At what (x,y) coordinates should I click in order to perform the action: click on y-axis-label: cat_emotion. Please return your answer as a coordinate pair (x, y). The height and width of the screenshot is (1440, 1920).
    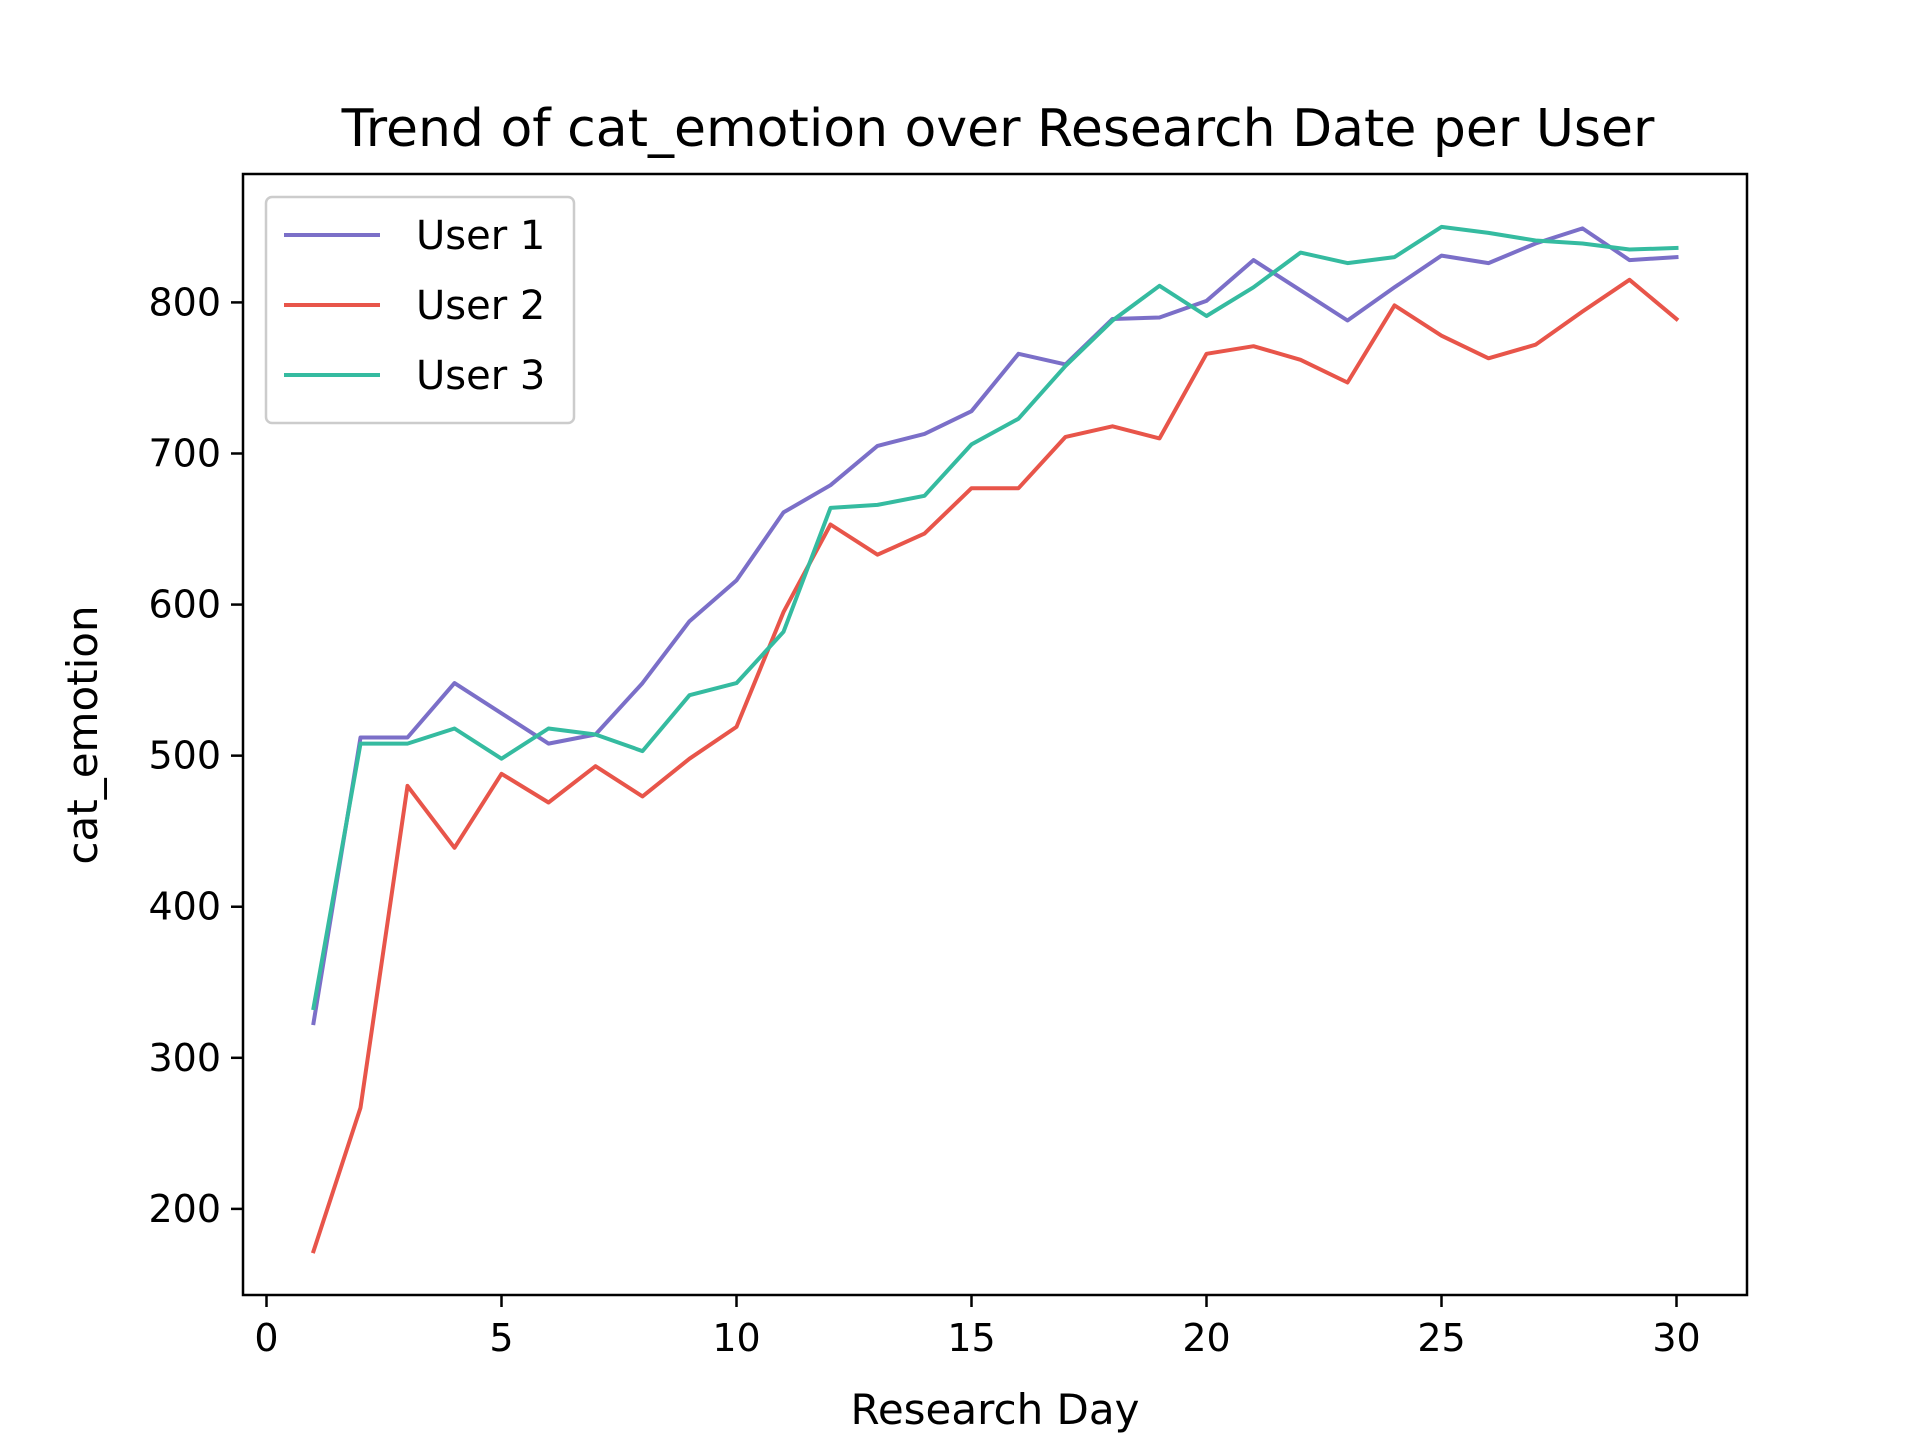
    Looking at the image, I should click on (82, 734).